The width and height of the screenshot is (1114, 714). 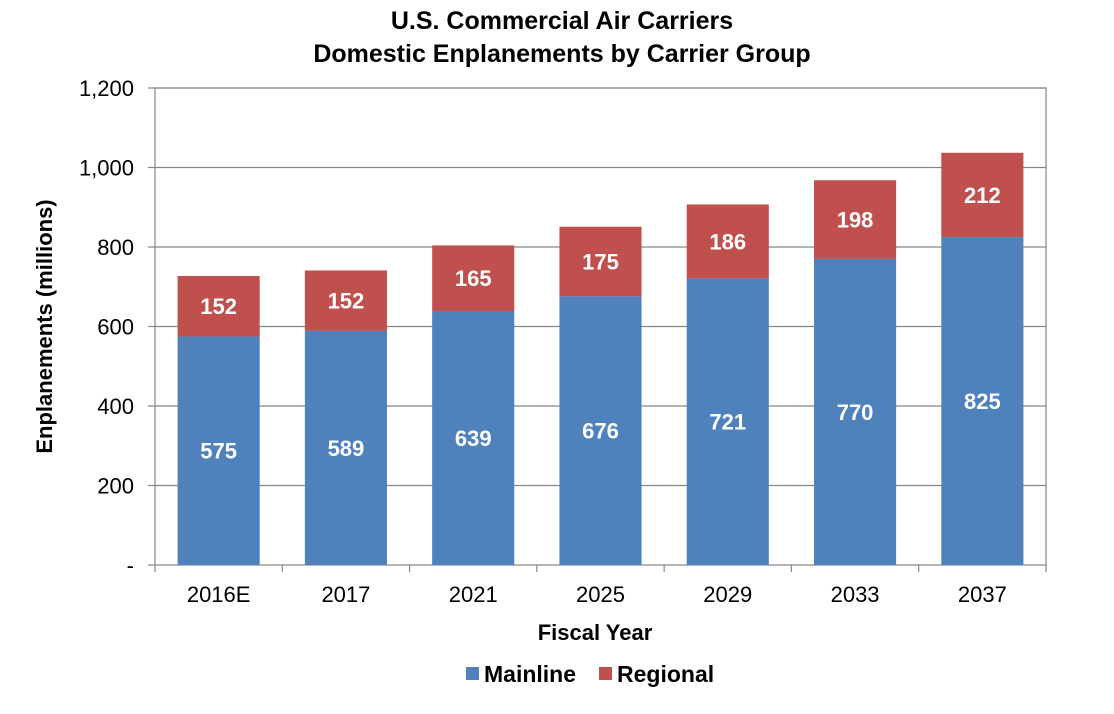 What do you see at coordinates (600, 594) in the screenshot?
I see `x-tick-label: 2025` at bounding box center [600, 594].